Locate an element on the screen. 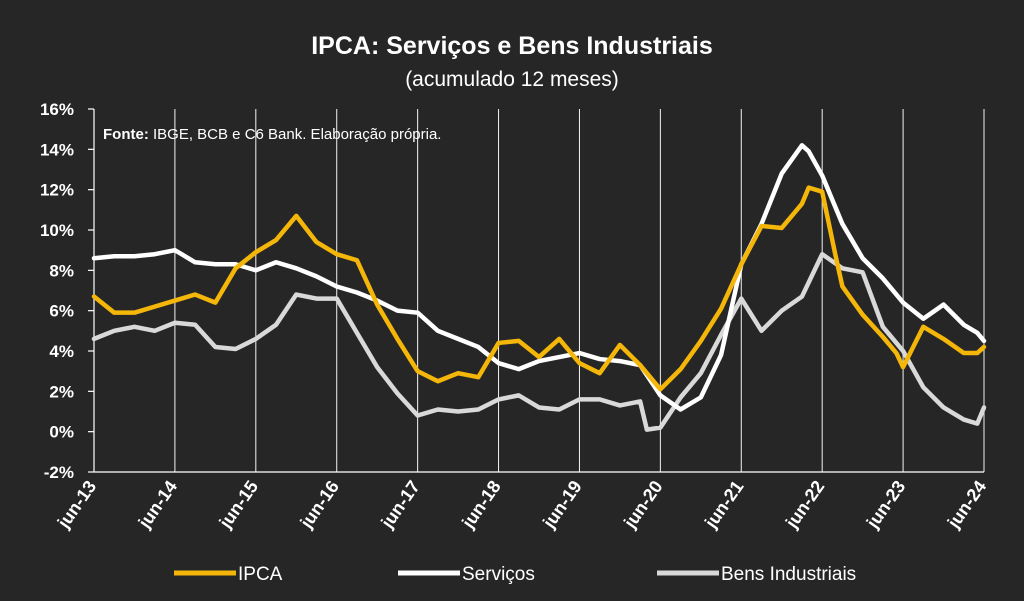 This screenshot has width=1024, height=601. source-text: IBGE, BCB e C6 Bank. Elaboração própria. is located at coordinates (295, 134).